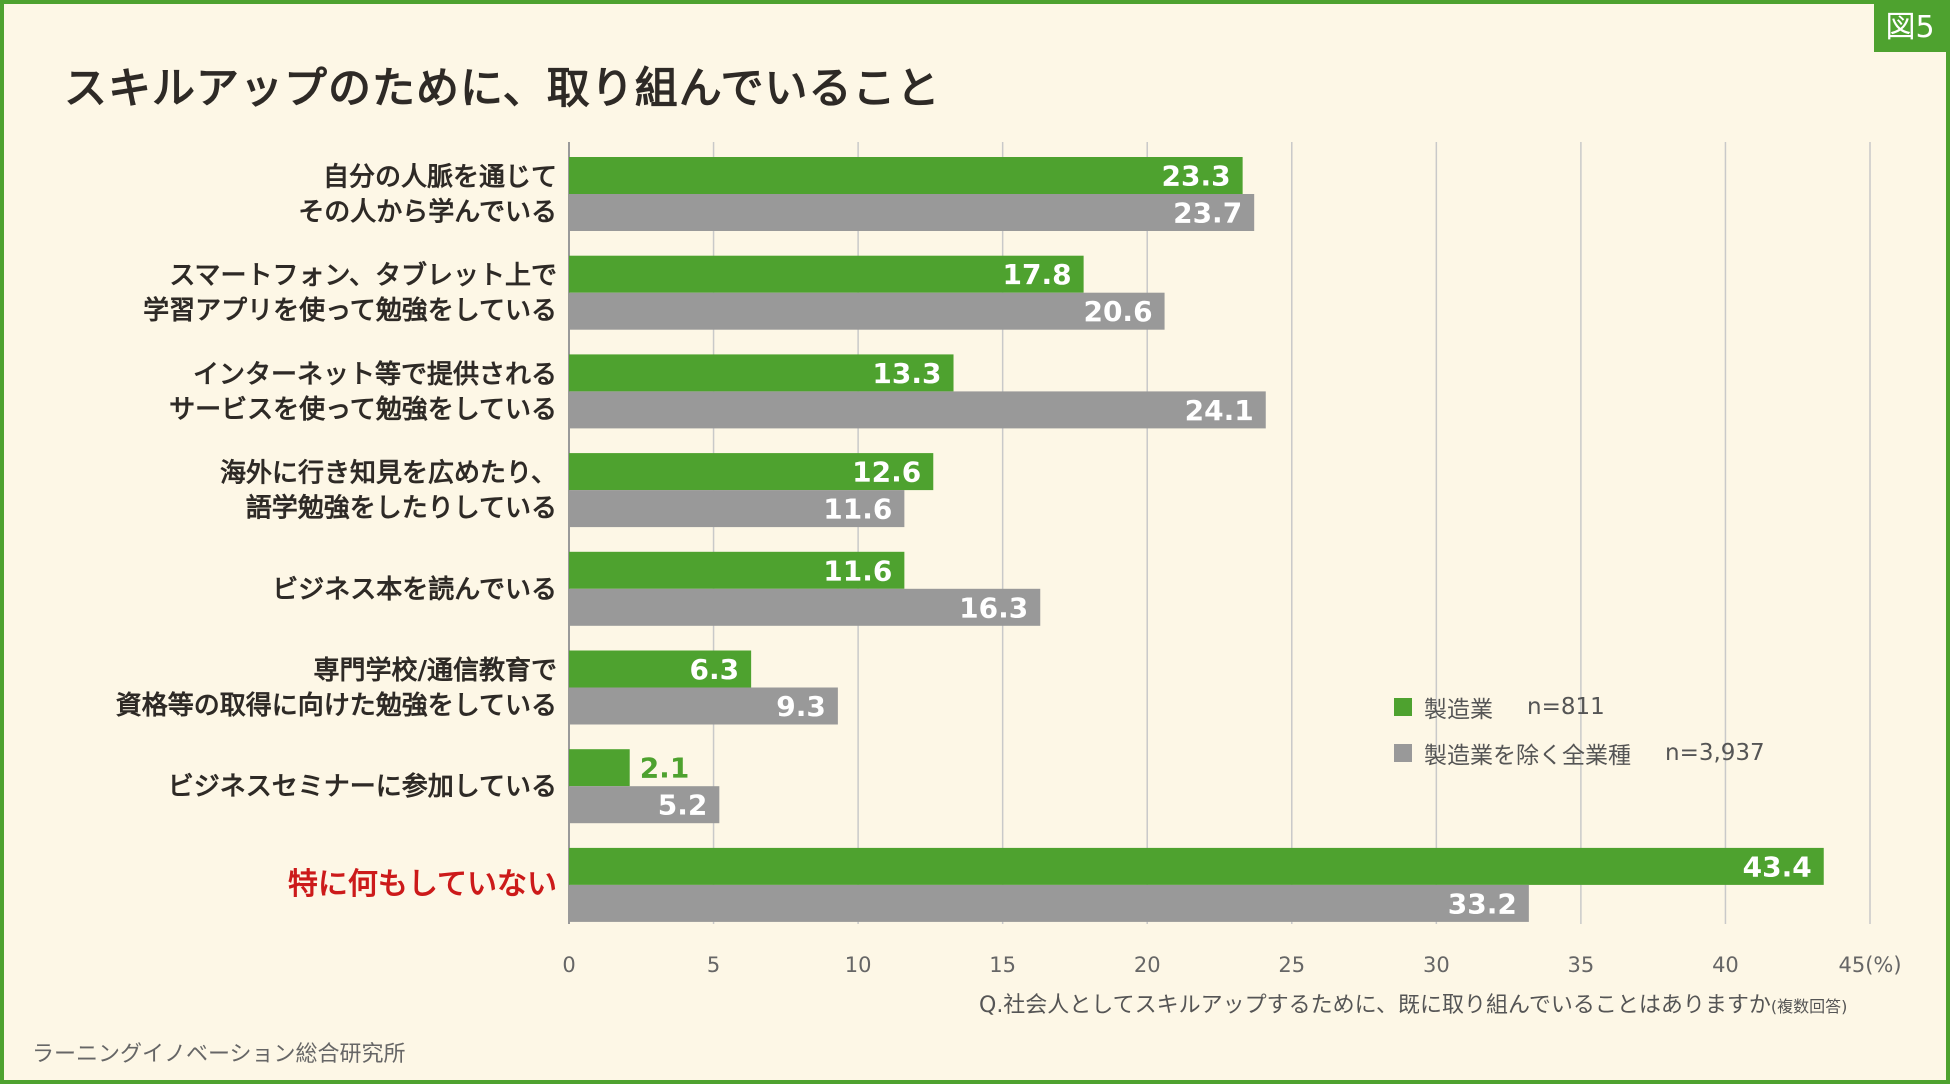 This screenshot has height=1088, width=1950. Describe the element at coordinates (715, 669) in the screenshot. I see `data-label: 6.3` at that location.